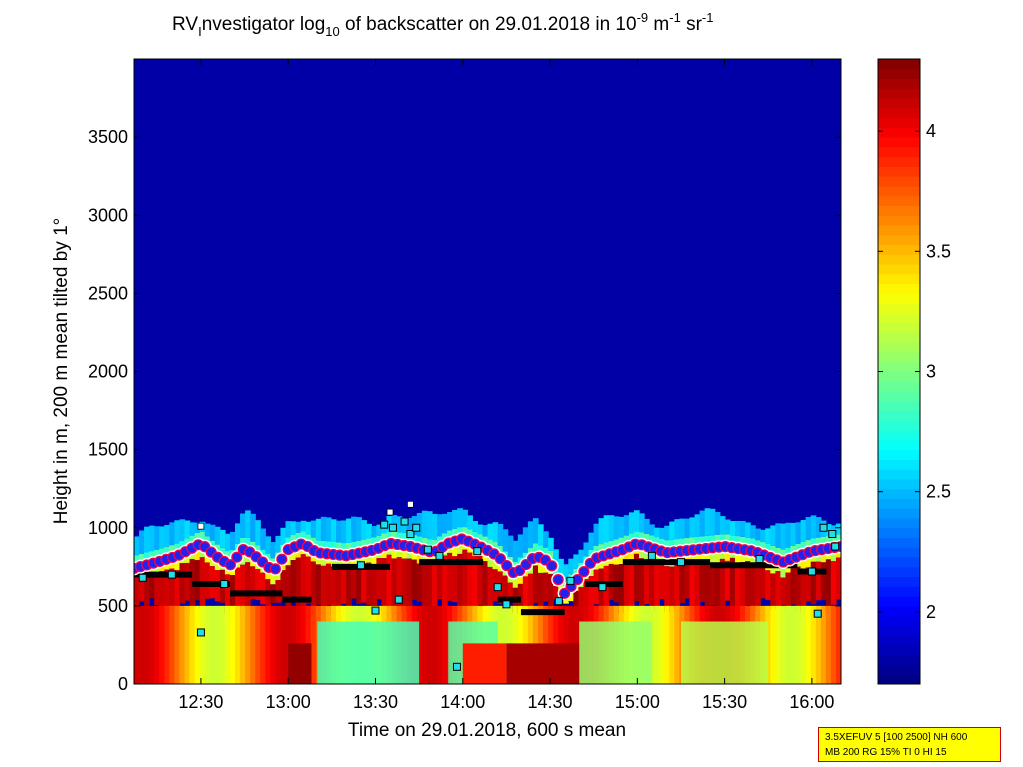 This screenshot has height=767, width=1023. I want to click on info-line-1: 3.5XEFUV 5 [100 2500] NH 600, so click(896, 737).